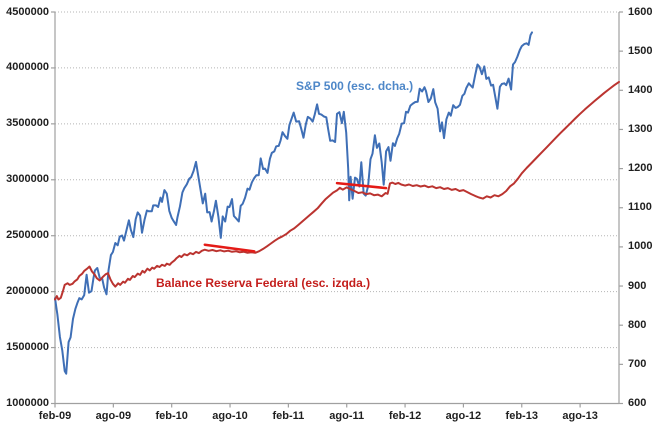 Image resolution: width=660 pixels, height=432 pixels. I want to click on left-axis-tick-label: 4500000, so click(27, 11).